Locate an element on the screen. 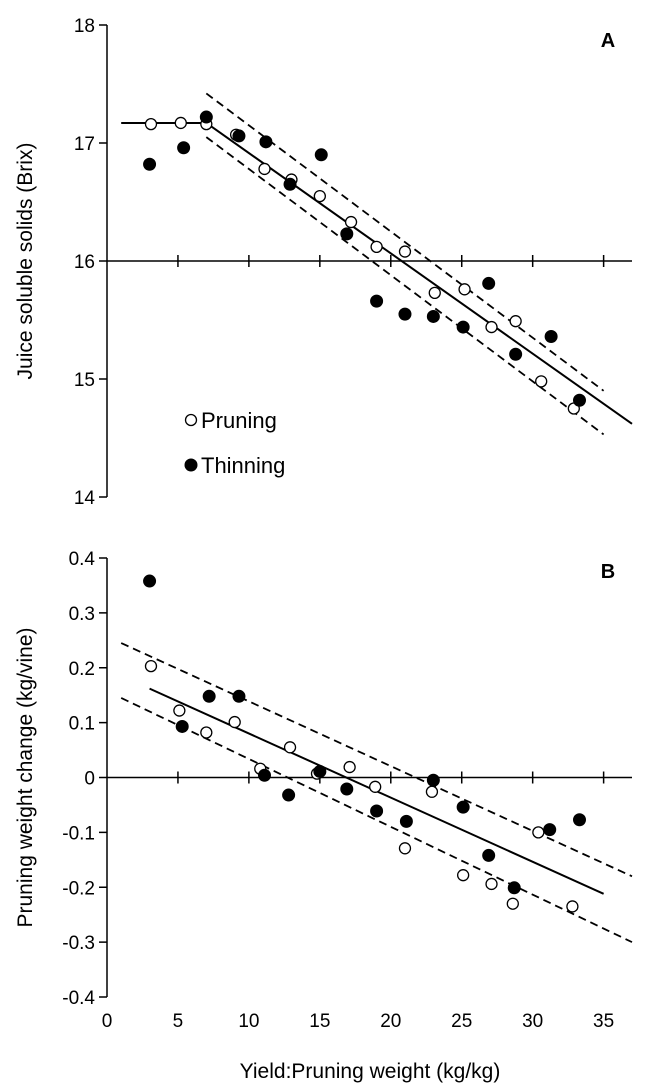  panel-a-label: A is located at coordinates (608, 41).